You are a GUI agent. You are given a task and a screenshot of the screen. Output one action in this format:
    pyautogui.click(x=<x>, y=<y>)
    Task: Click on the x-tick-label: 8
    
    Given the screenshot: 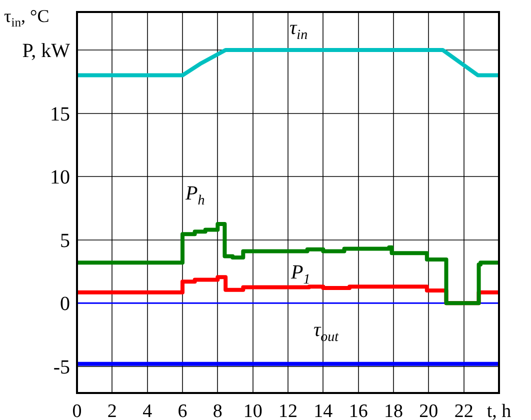 What is the action you would take?
    pyautogui.click(x=217, y=410)
    